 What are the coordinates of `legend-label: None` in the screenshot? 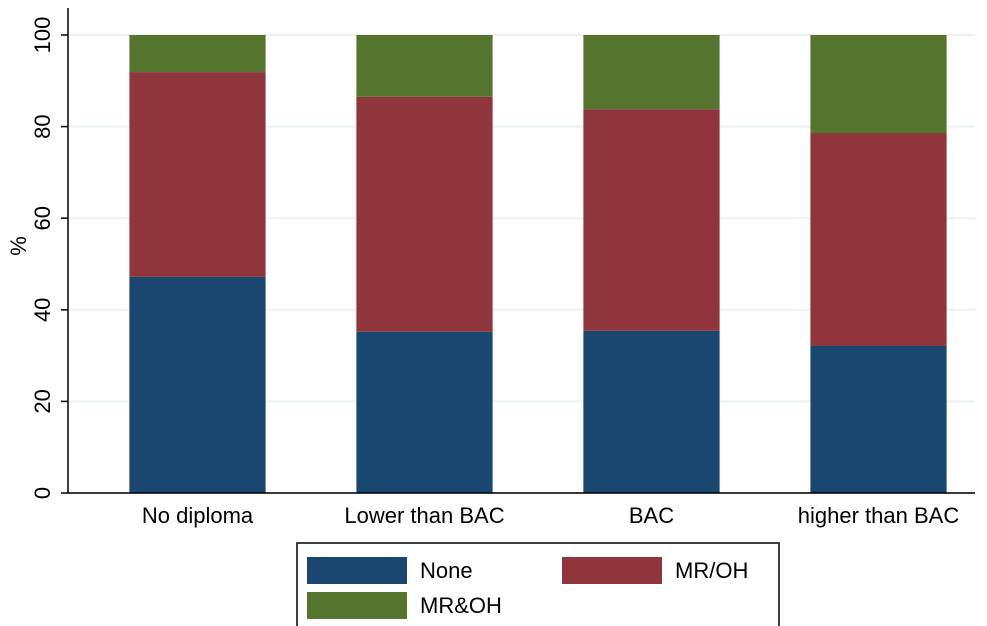 It's located at (446, 570).